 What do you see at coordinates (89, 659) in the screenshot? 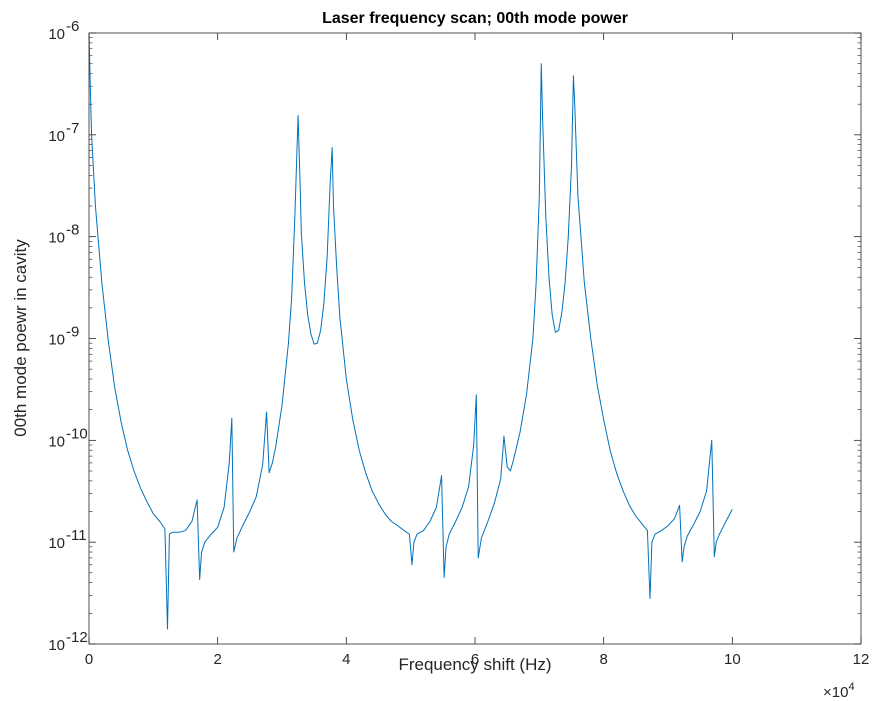
I see `x-tick-label: 0` at bounding box center [89, 659].